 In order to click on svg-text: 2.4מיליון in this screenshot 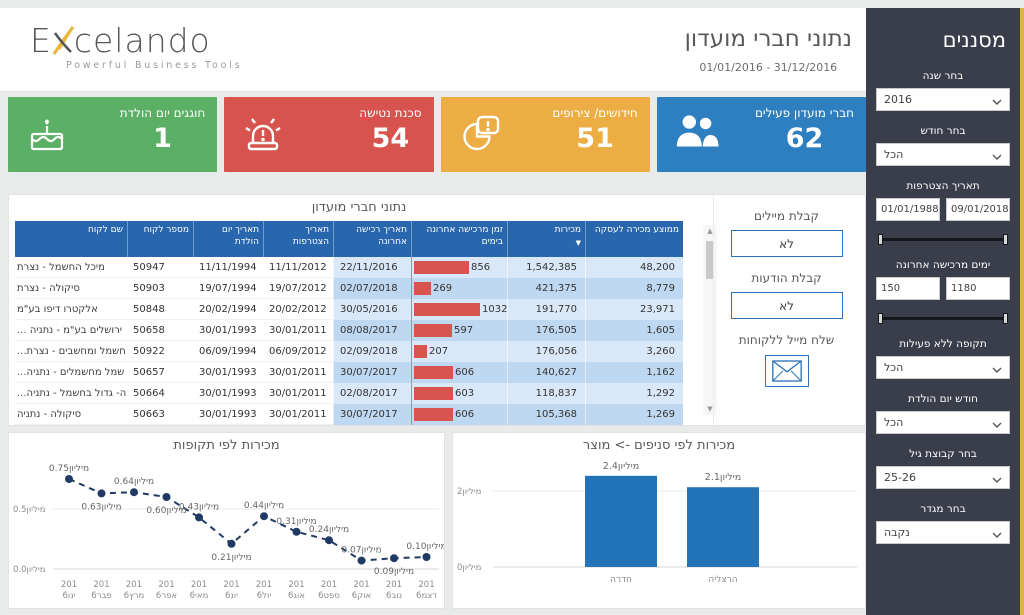, I will do `click(621, 466)`.